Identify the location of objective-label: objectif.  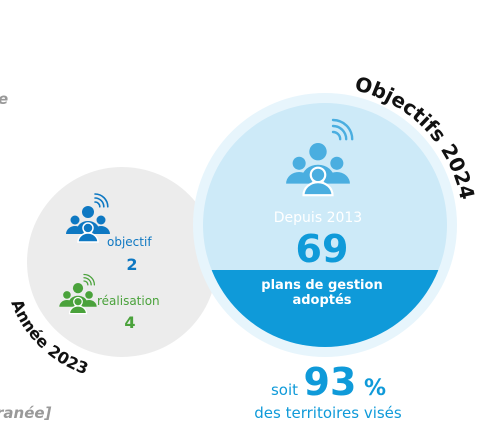
(129, 242).